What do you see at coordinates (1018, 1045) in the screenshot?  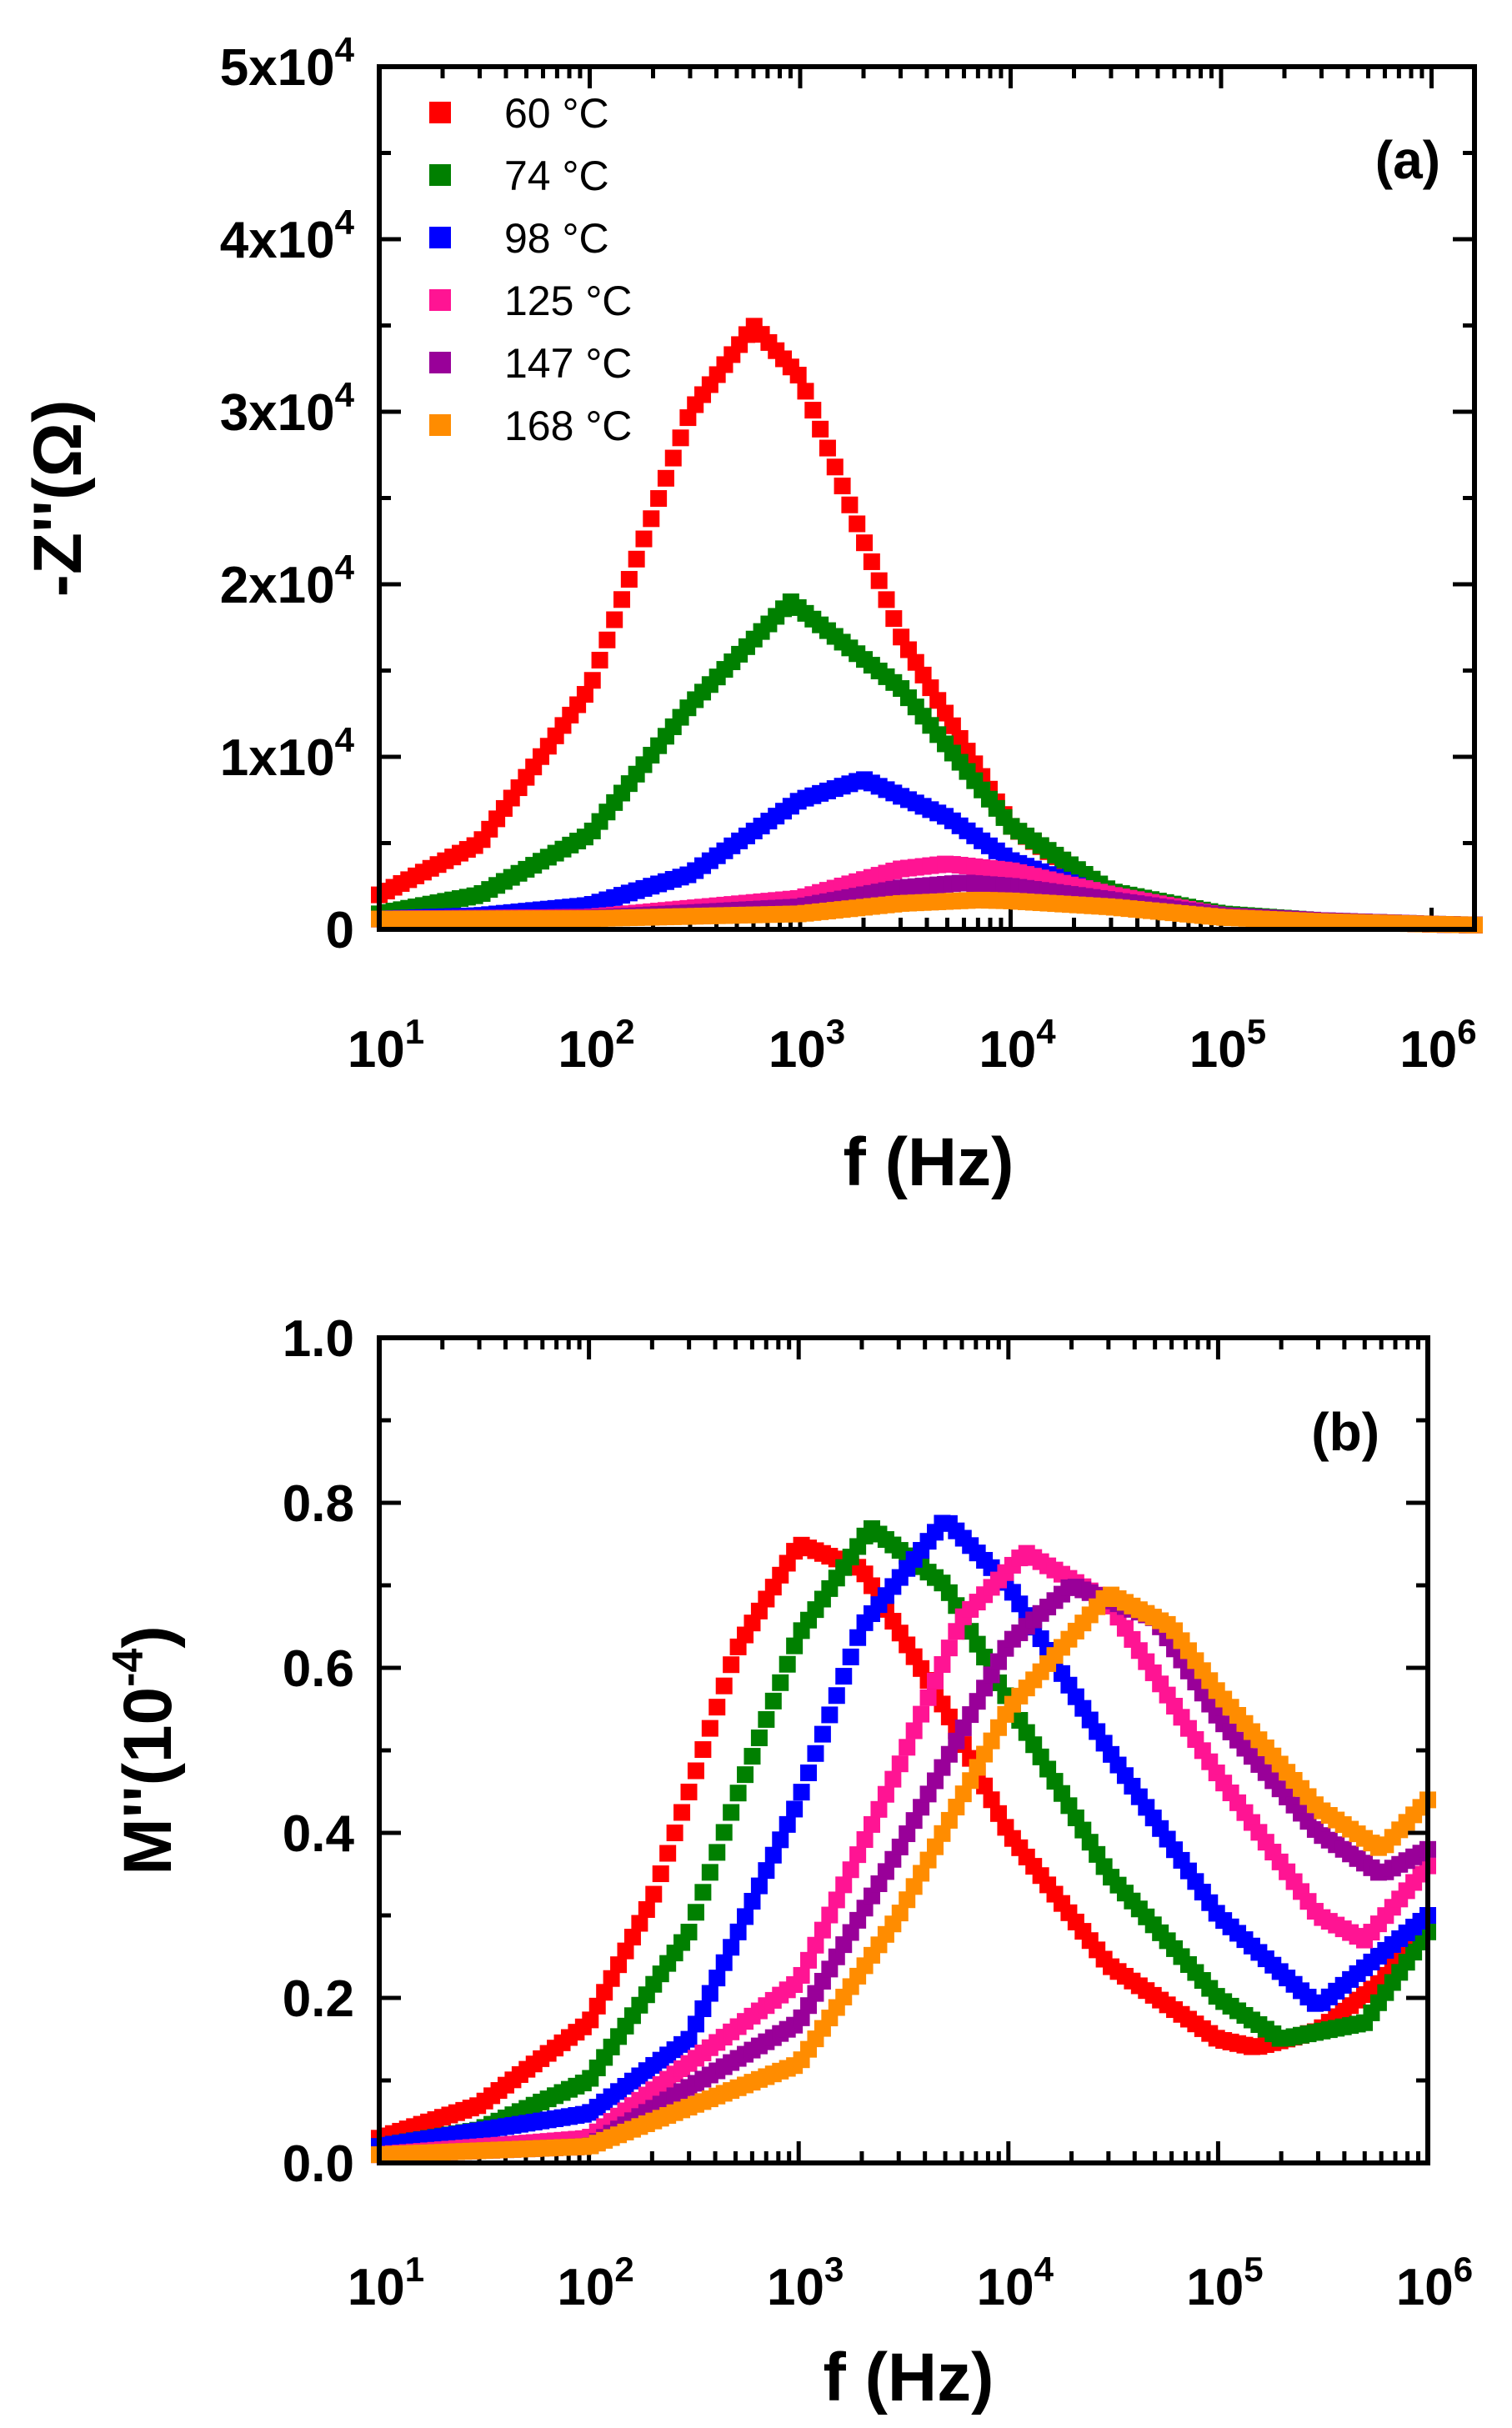 I see `a-x-tick-label: 10⁴` at bounding box center [1018, 1045].